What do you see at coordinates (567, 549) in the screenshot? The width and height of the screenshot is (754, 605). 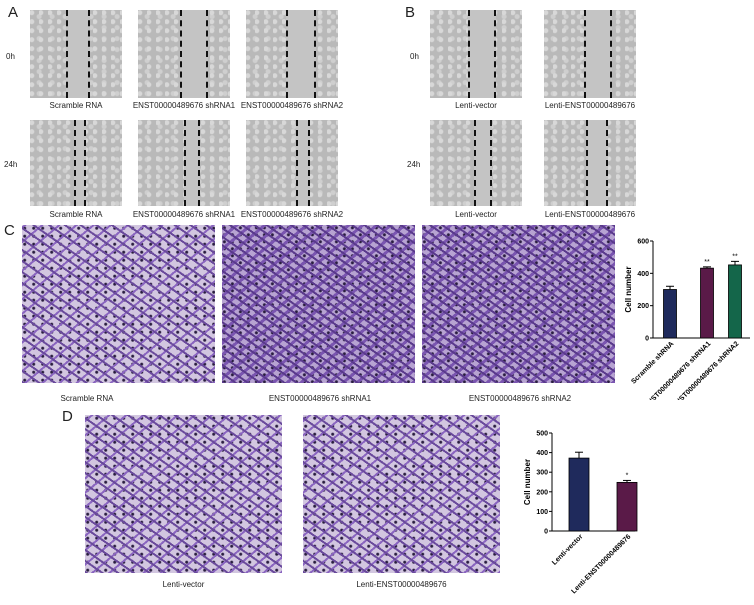 I see `x-tick-label: Lenti-vector` at bounding box center [567, 549].